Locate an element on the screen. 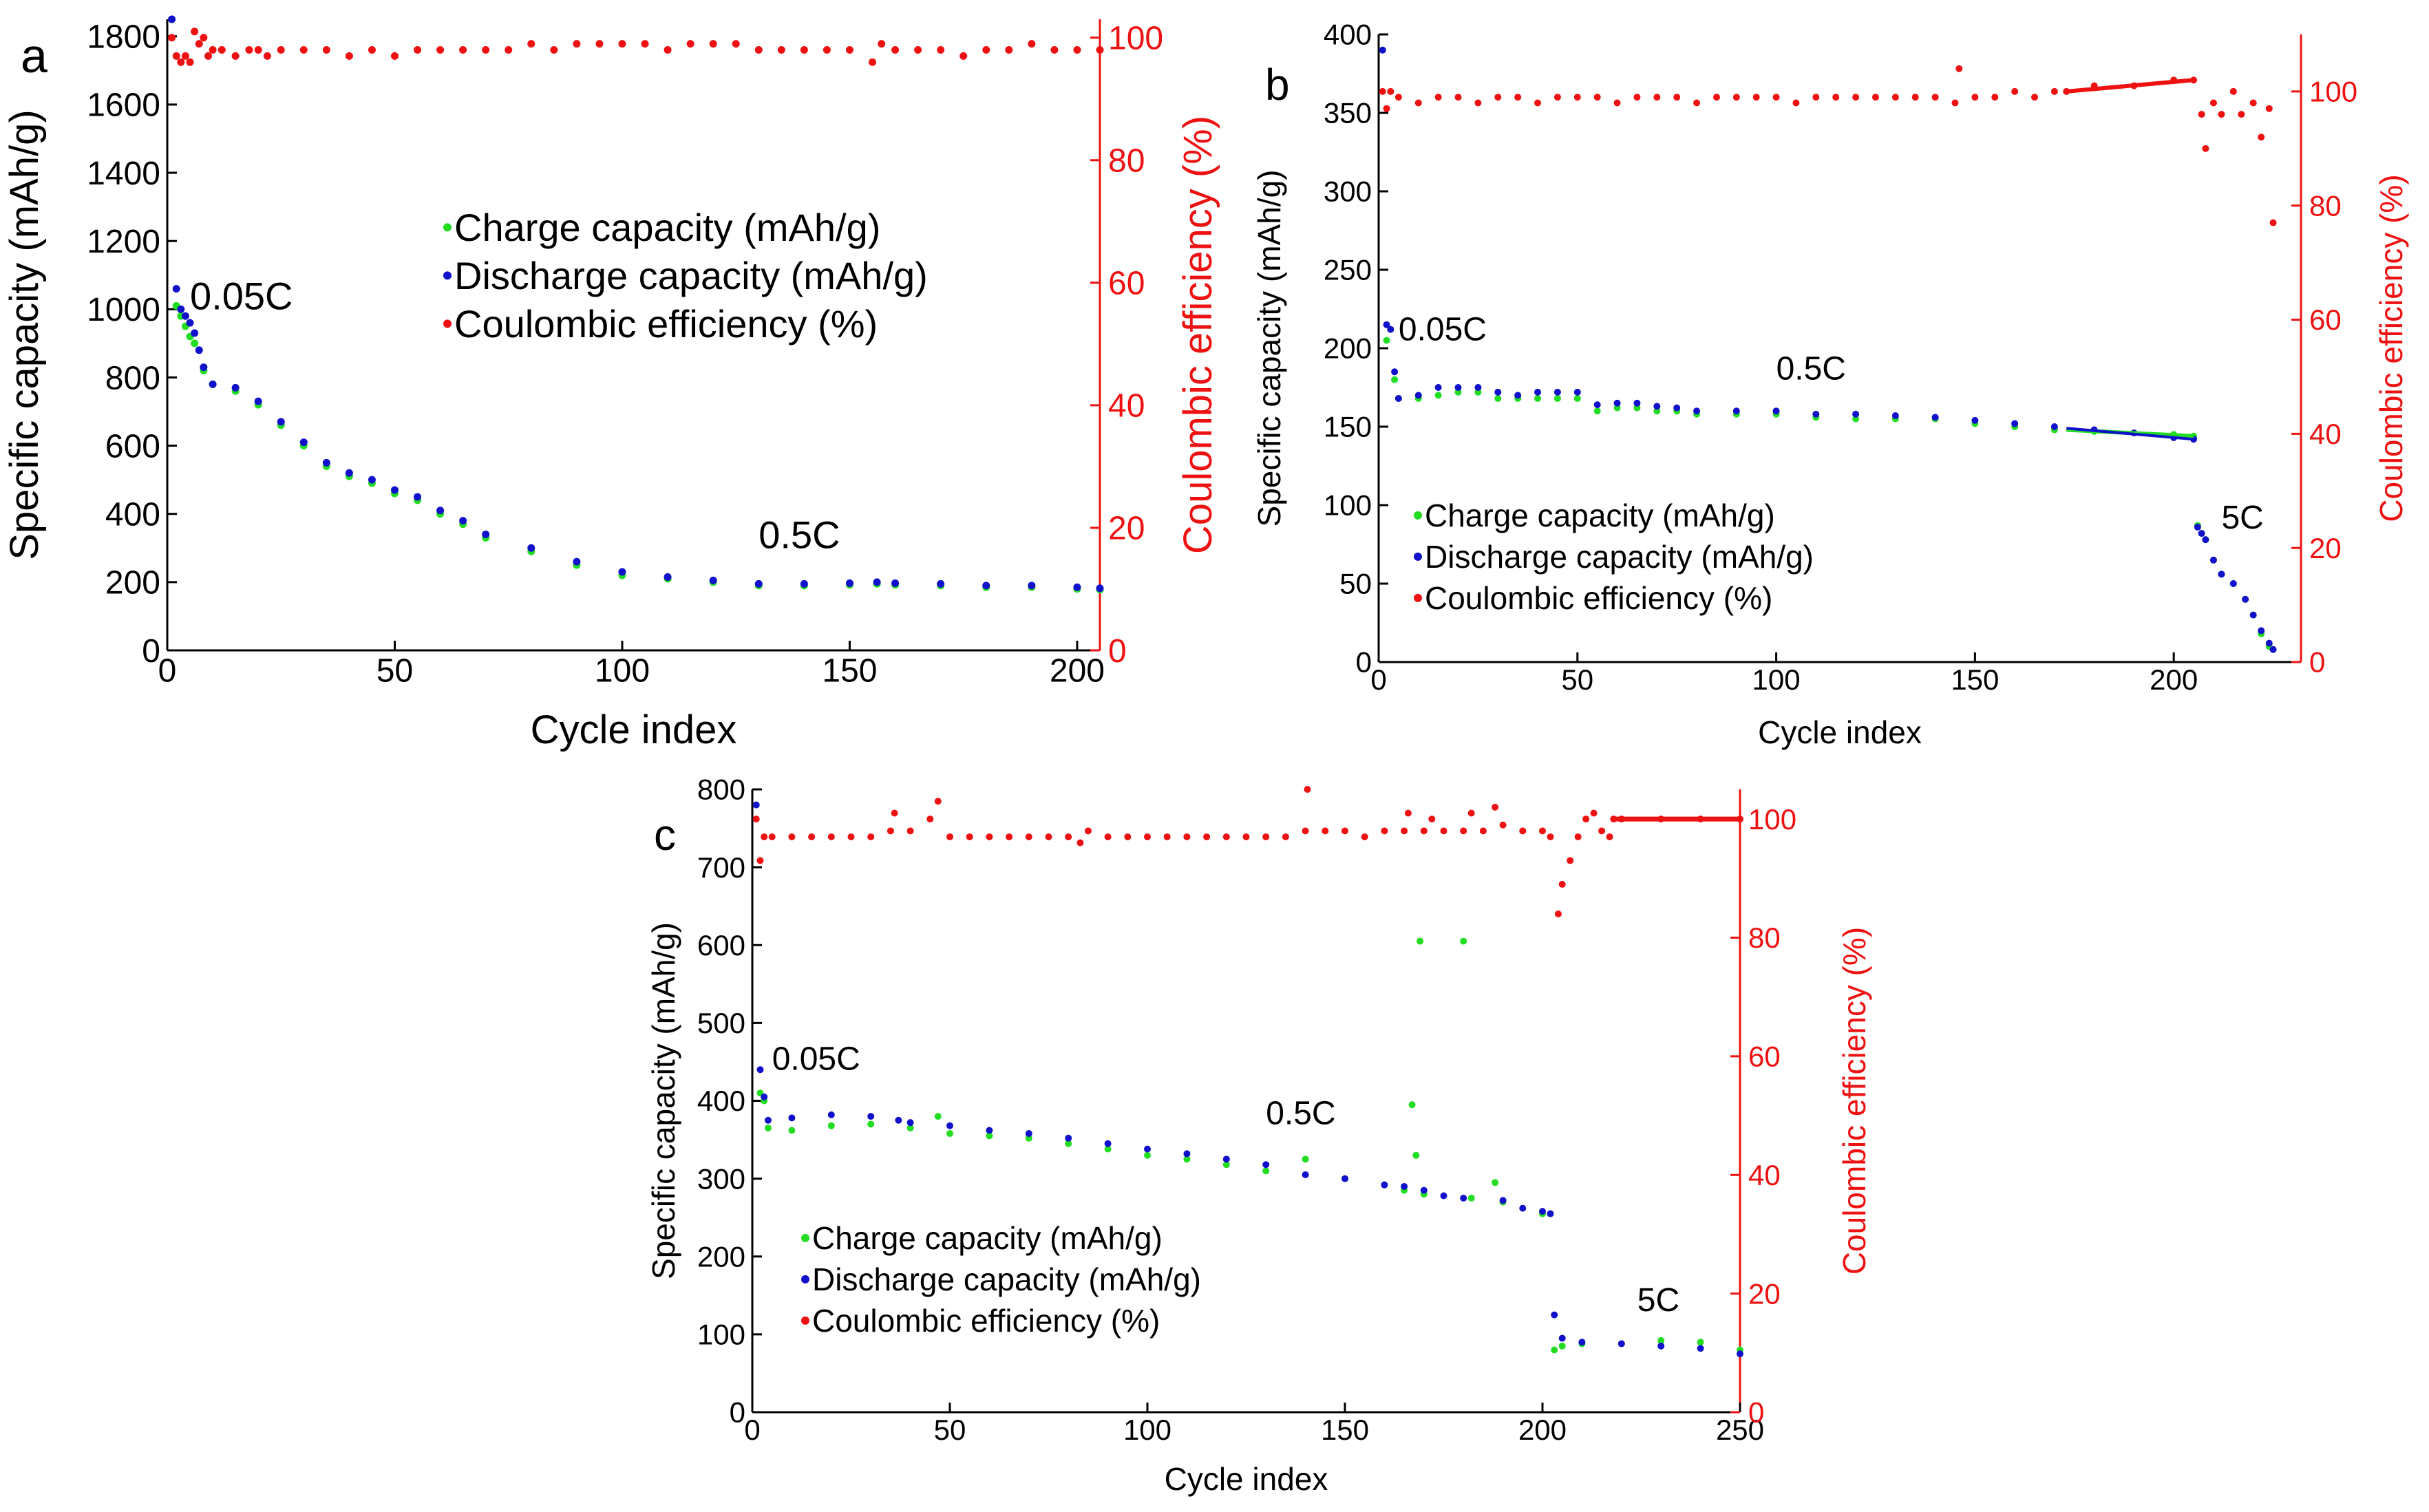 The image size is (2429, 1512). y2-tick-label: 0 is located at coordinates (1117, 651).